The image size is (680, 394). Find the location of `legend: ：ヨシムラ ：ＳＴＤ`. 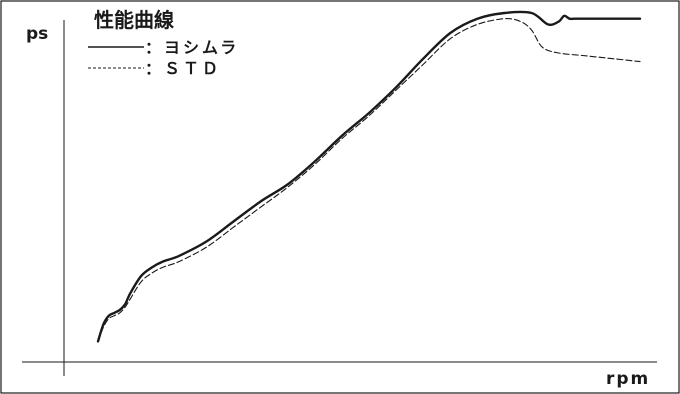

legend: ：ヨシムラ ：ＳＴＤ is located at coordinates (163, 58).